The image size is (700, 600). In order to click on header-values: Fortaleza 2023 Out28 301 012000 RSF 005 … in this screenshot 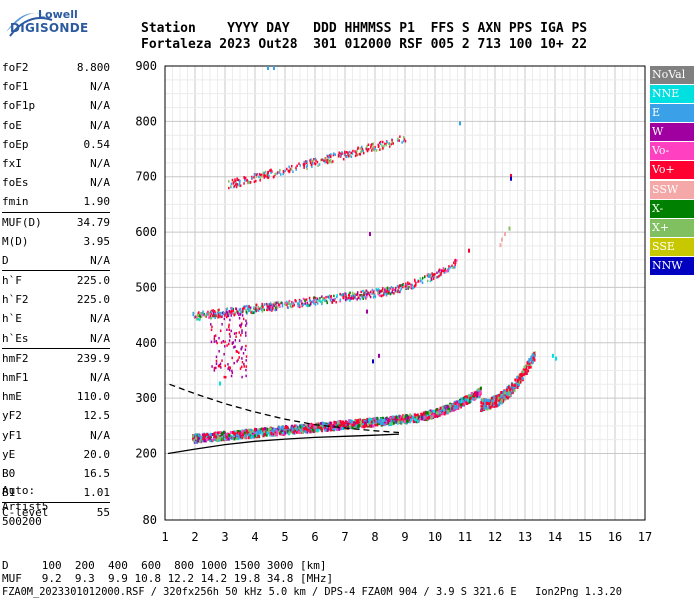, I will do `click(364, 44)`.